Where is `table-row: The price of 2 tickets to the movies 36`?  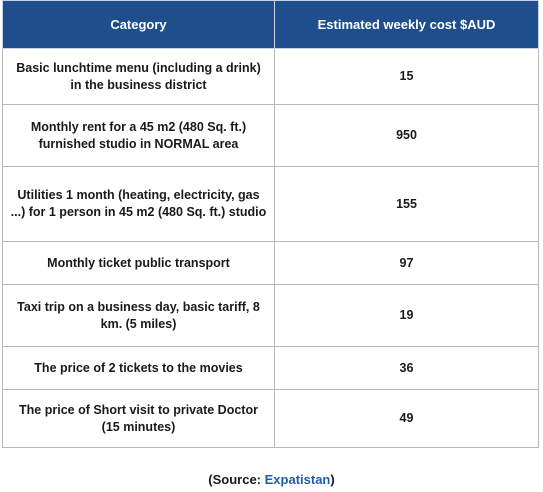 table-row: The price of 2 tickets to the movies 36 is located at coordinates (270, 368).